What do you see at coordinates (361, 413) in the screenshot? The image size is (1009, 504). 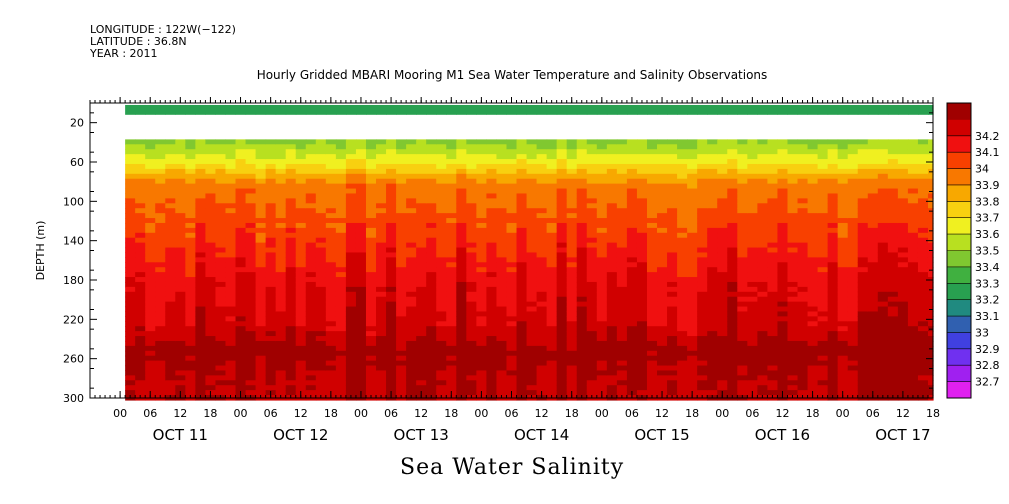 I see `x-tick-label: 00` at bounding box center [361, 413].